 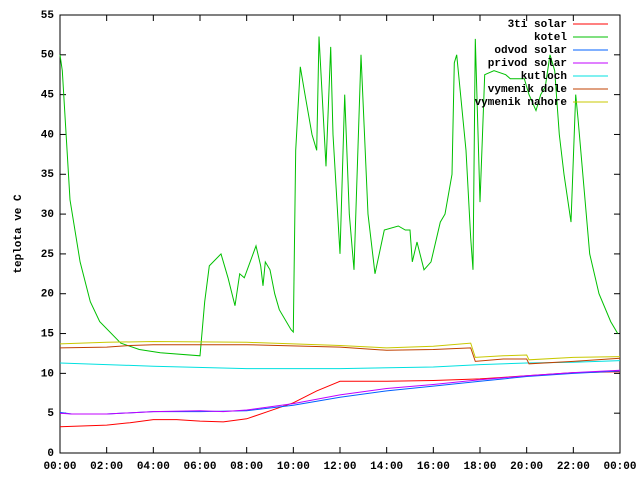 I want to click on x-tick-label: 18:00, so click(x=479, y=467).